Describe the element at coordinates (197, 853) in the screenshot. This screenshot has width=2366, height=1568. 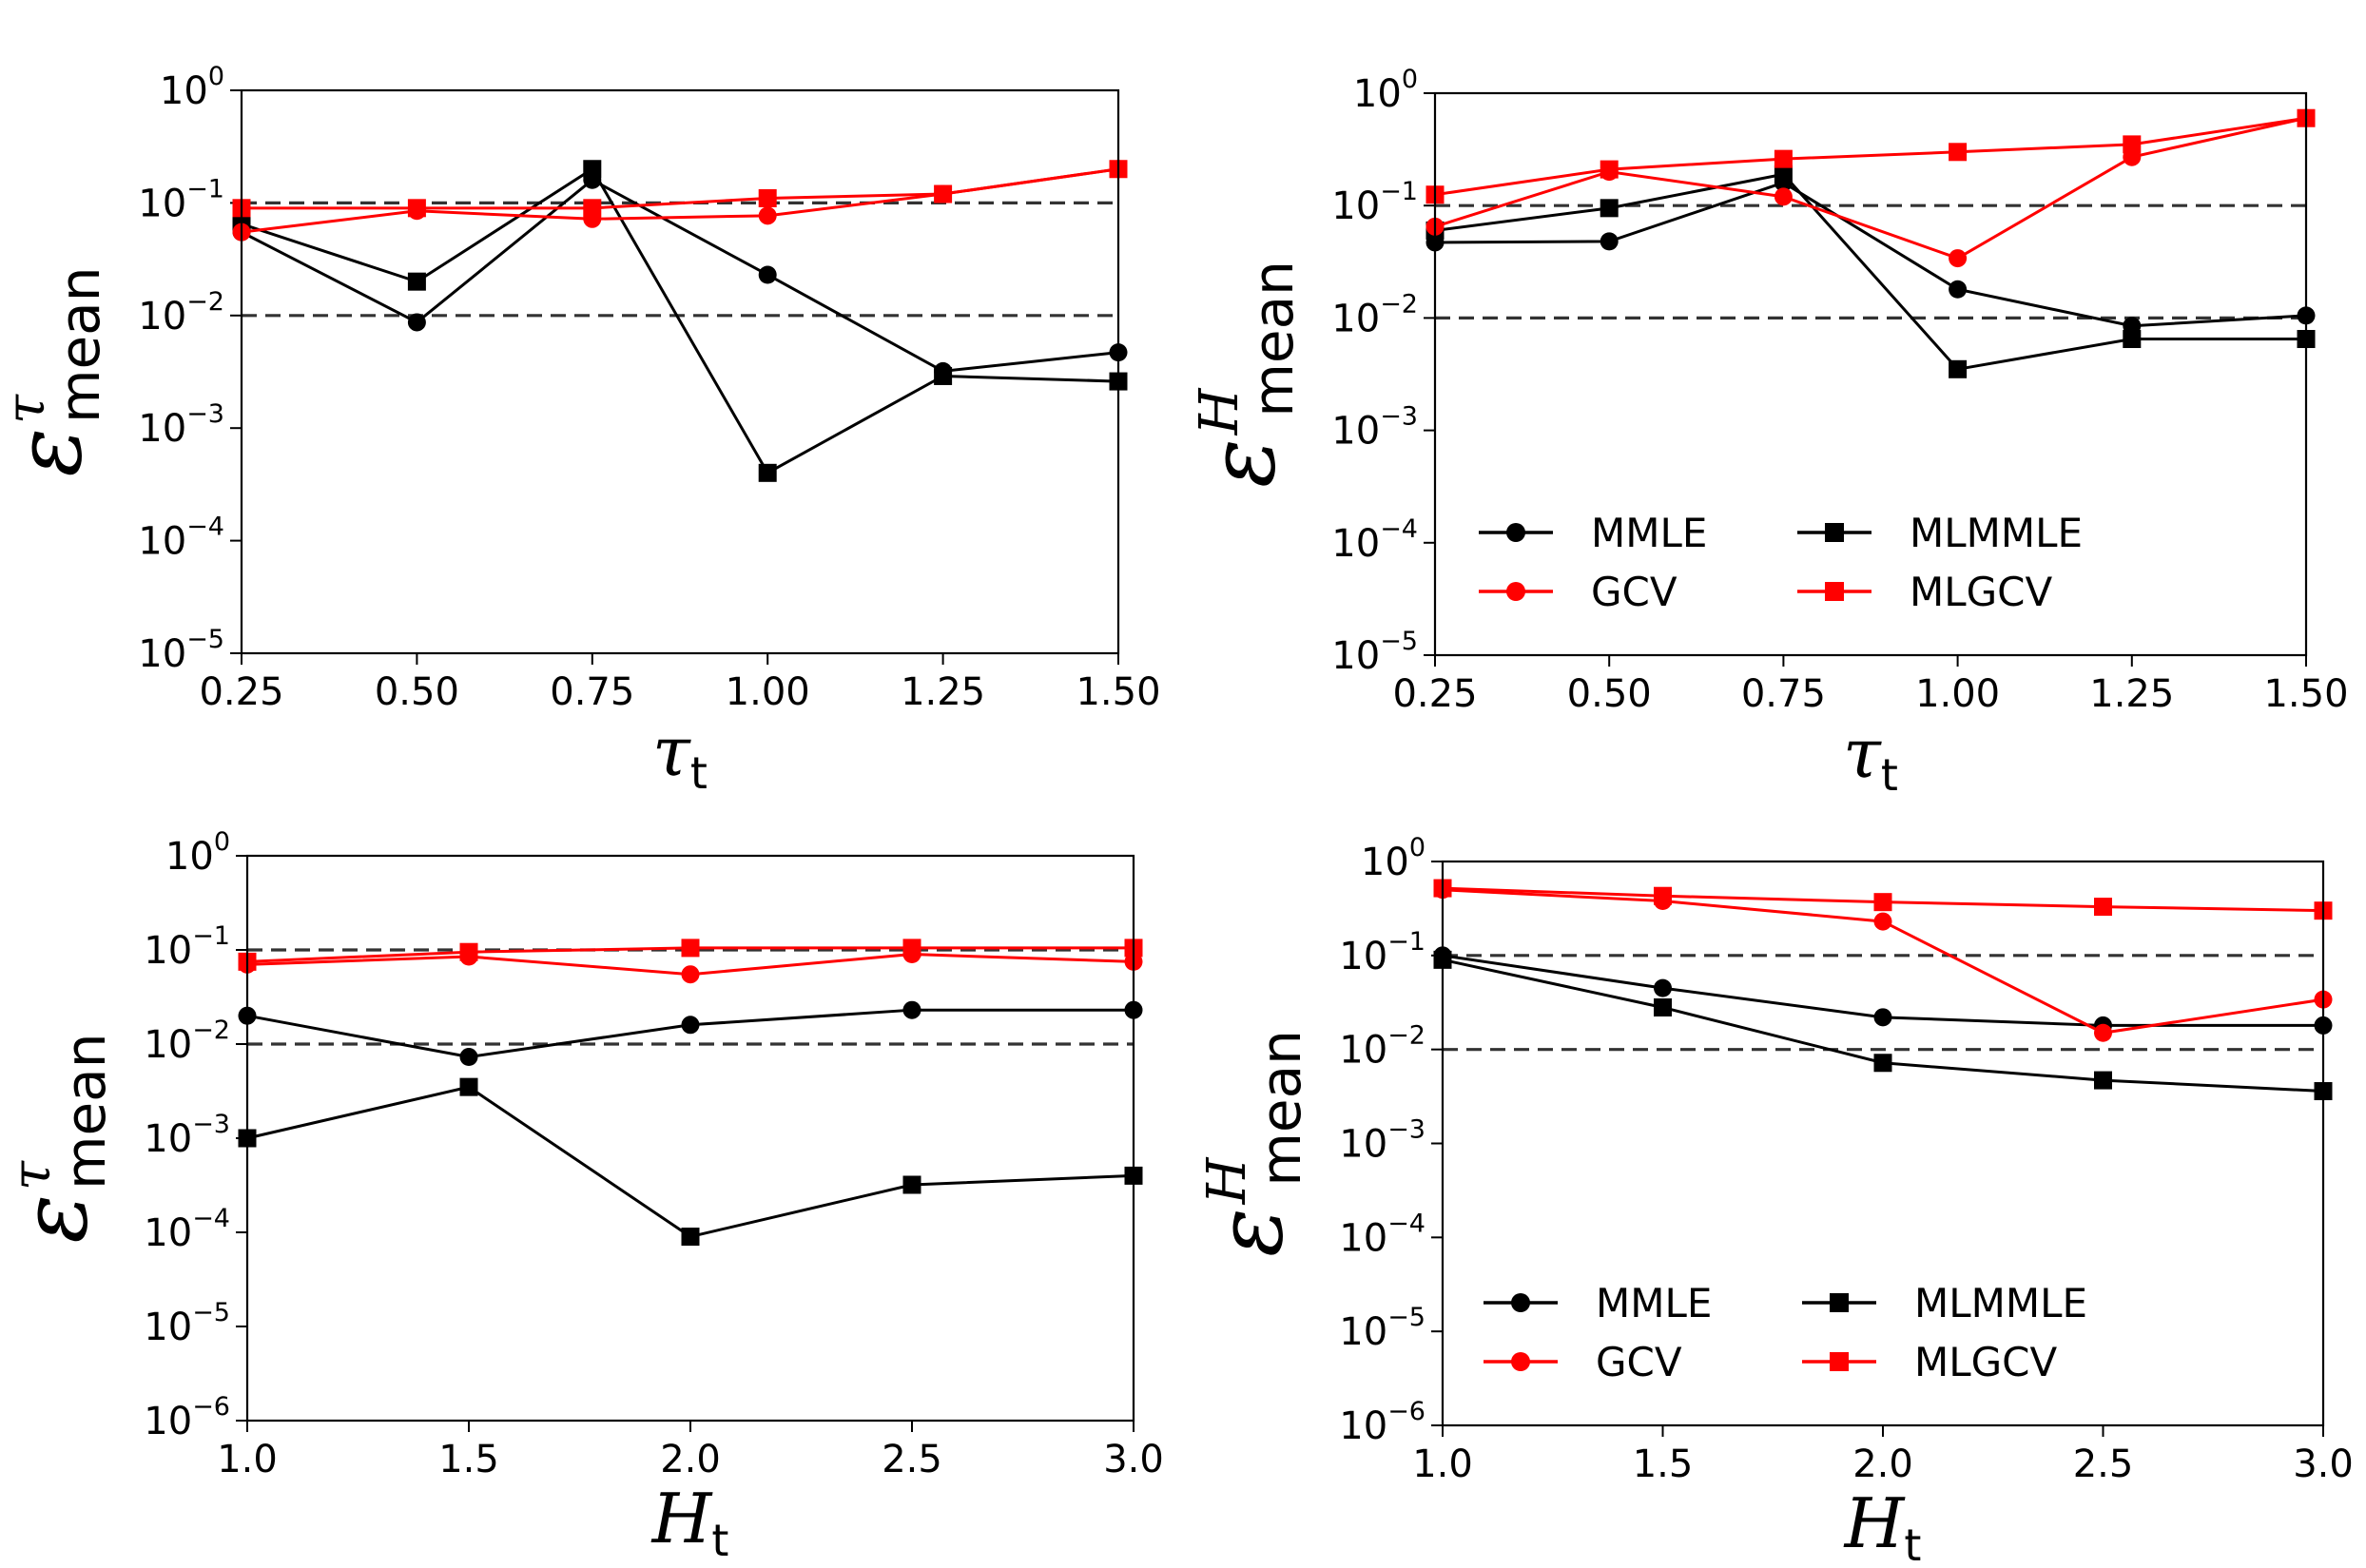
I see `y-tick-label: 10⁰` at that location.